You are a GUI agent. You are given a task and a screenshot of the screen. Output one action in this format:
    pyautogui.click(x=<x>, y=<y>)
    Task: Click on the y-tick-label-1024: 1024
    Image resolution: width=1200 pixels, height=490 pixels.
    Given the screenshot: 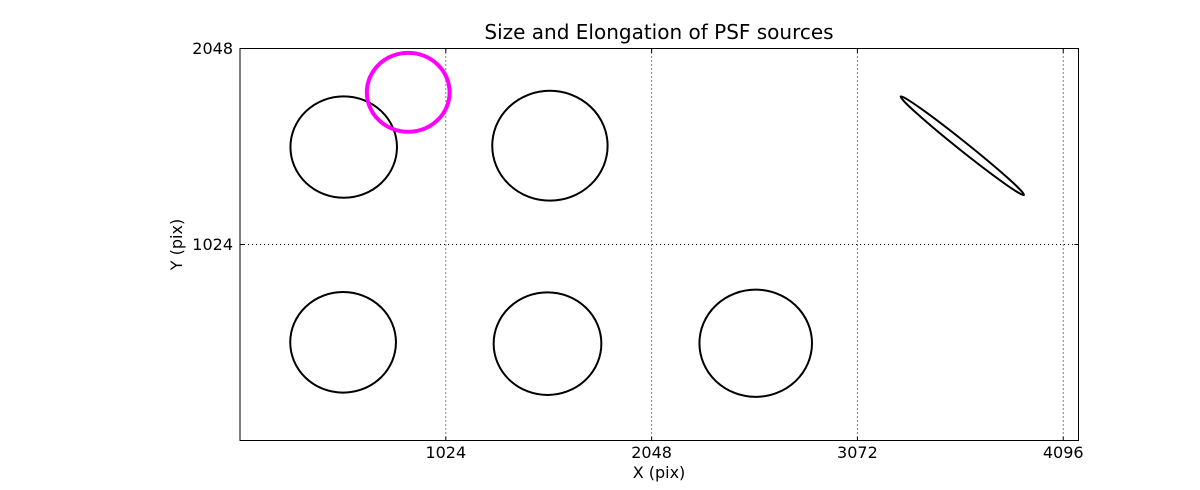 What is the action you would take?
    pyautogui.click(x=212, y=244)
    